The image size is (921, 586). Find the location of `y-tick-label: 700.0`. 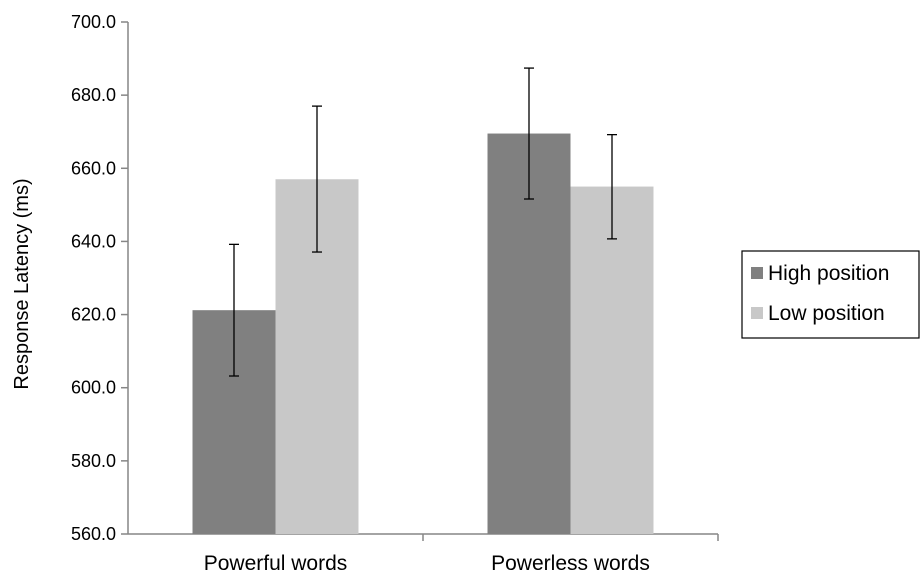

y-tick-label: 700.0 is located at coordinates (93, 22).